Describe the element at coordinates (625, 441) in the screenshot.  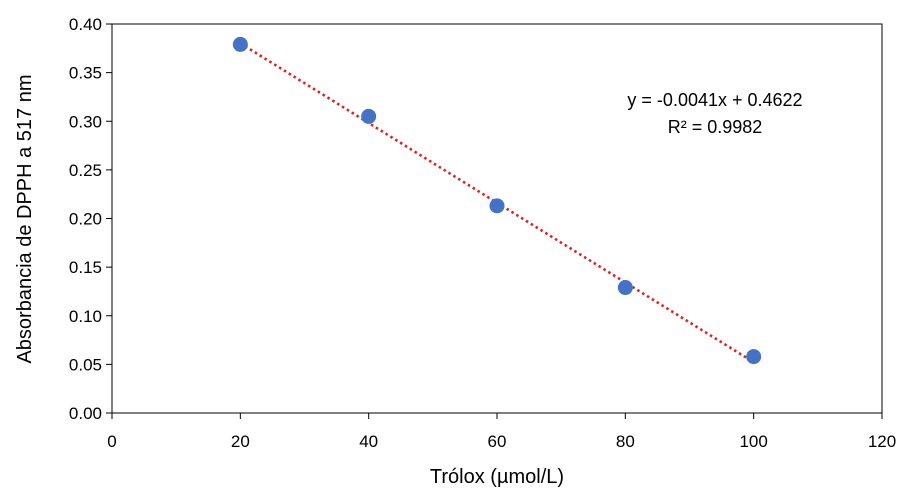
I see `x-tick-label: 80` at that location.